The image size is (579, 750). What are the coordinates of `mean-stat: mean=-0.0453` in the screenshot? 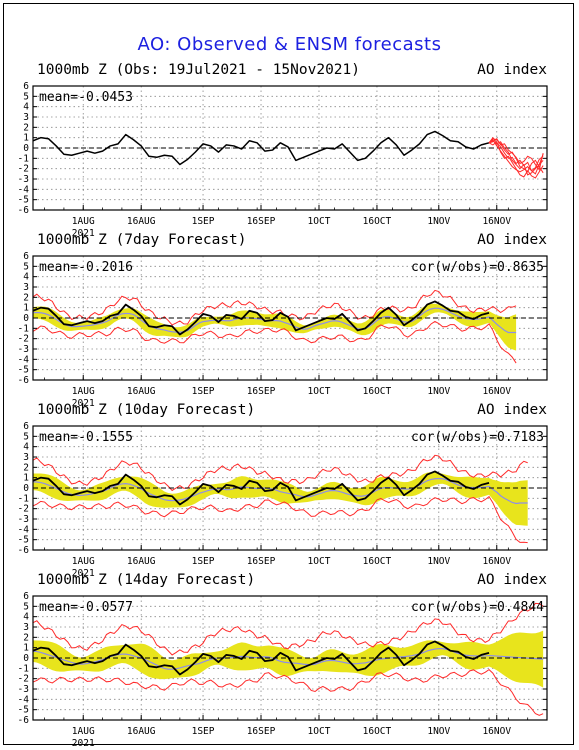 It's located at (86, 97).